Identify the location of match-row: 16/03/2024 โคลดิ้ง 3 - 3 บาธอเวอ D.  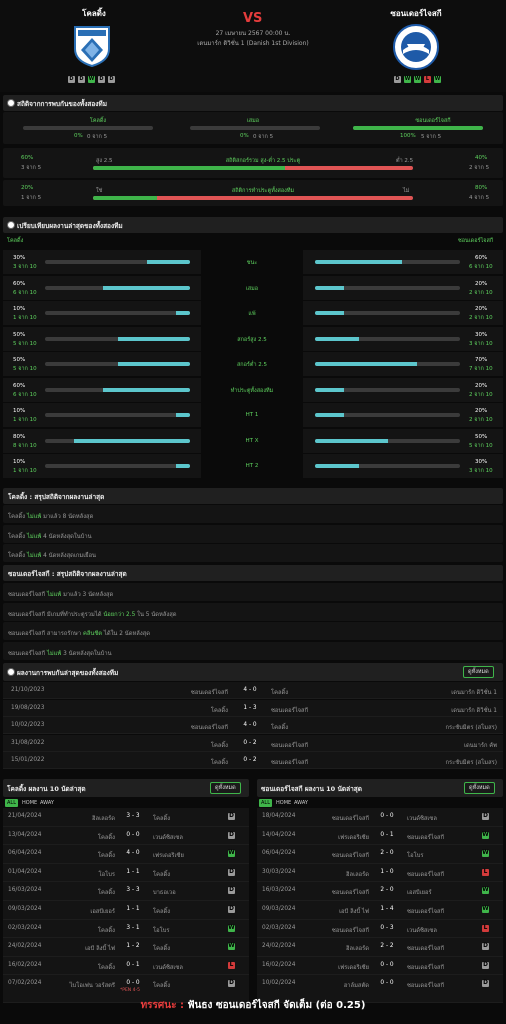
(126, 891).